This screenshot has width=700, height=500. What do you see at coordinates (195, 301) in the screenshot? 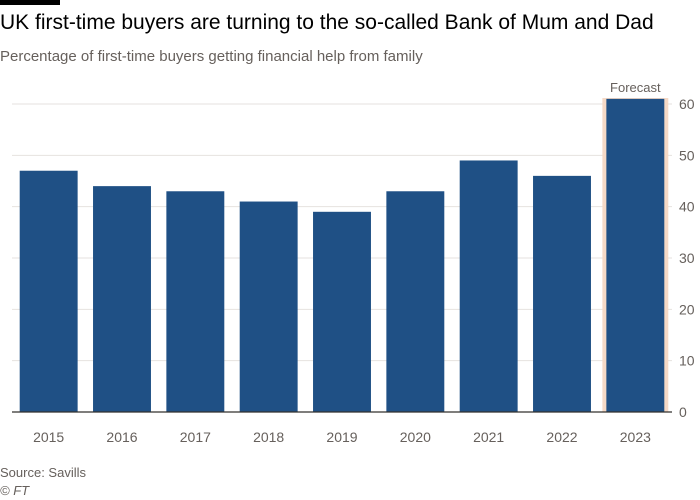
I see `bar-2017` at bounding box center [195, 301].